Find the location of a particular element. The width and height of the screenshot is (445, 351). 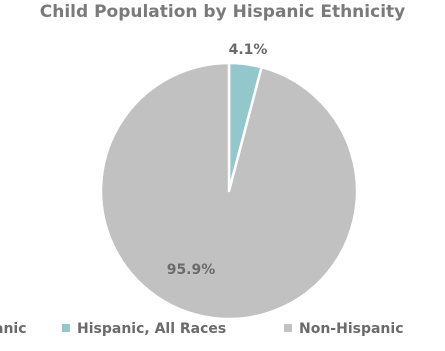

legend-label-non-hispanic: Non-Hispanic is located at coordinates (351, 329).